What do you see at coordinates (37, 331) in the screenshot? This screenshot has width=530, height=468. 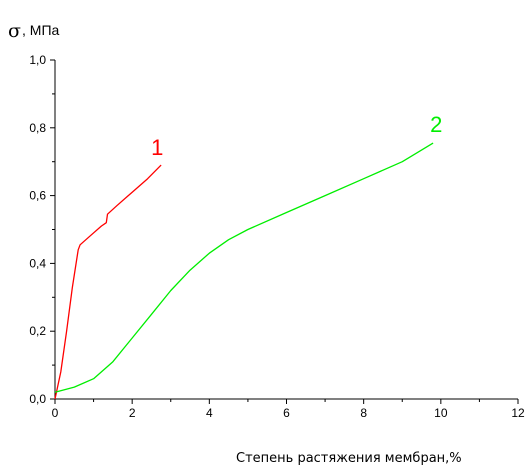 I see `y-tick-label: 0,2` at bounding box center [37, 331].